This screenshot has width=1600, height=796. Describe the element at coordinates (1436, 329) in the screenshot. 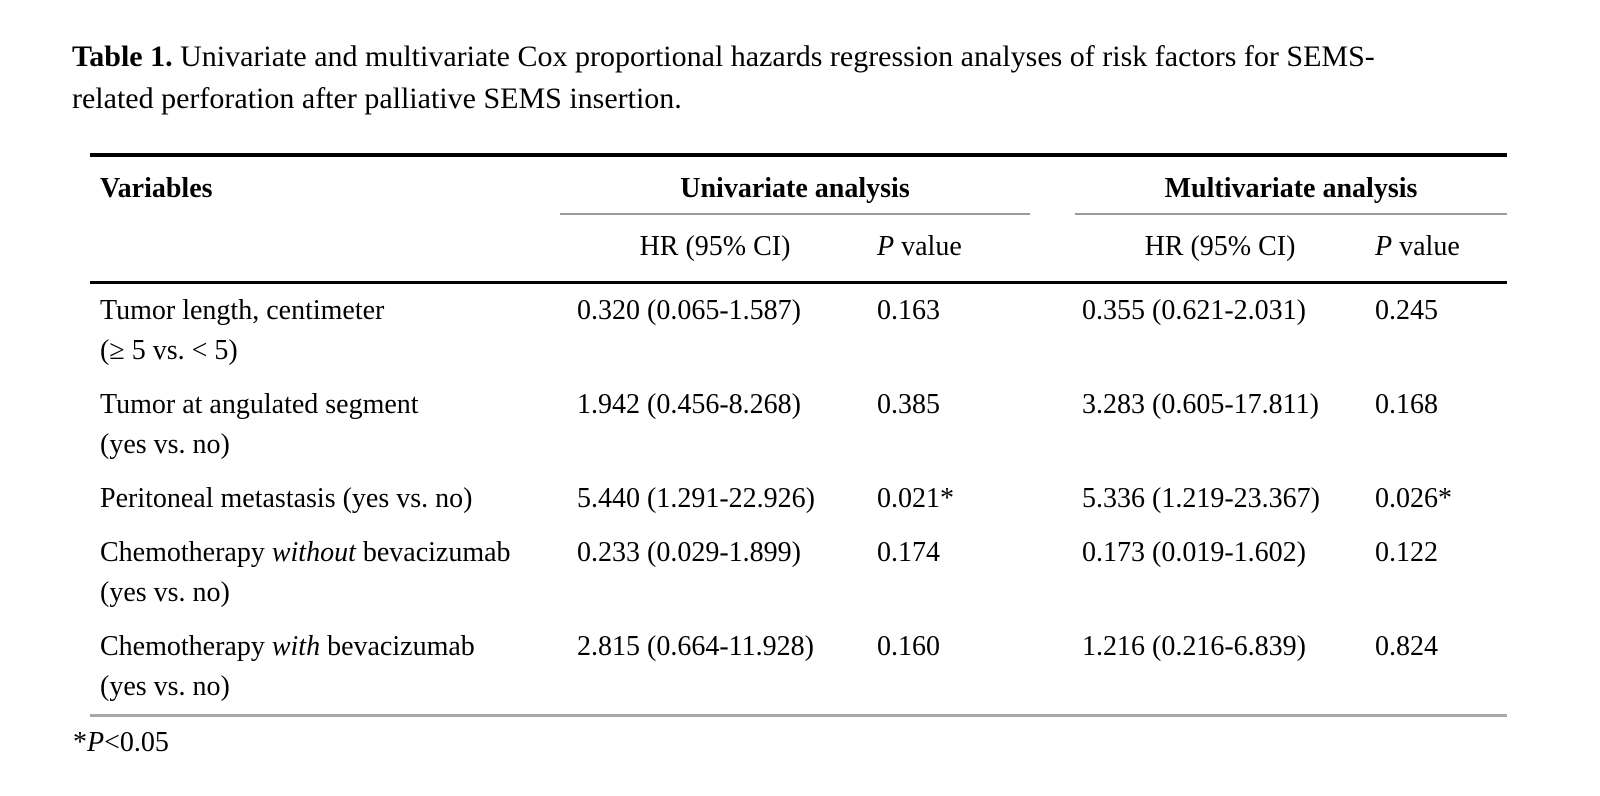

I see `cell-multivariate-p: 0.245` at that location.